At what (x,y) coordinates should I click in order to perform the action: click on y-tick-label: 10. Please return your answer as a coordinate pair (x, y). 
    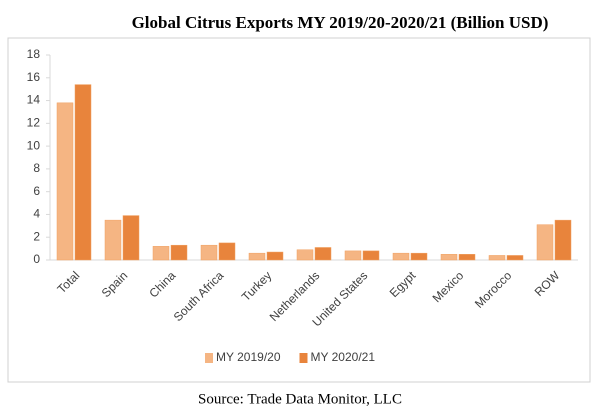
    Looking at the image, I should click on (34, 145).